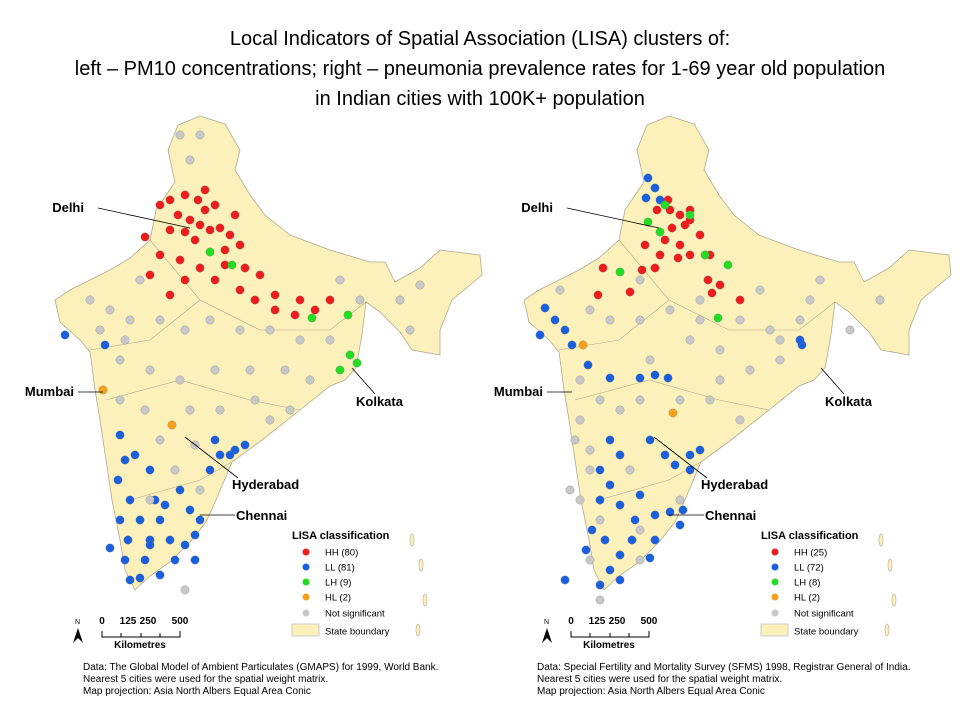  What do you see at coordinates (341, 553) in the screenshot?
I see `legend-item: HH (80)` at bounding box center [341, 553].